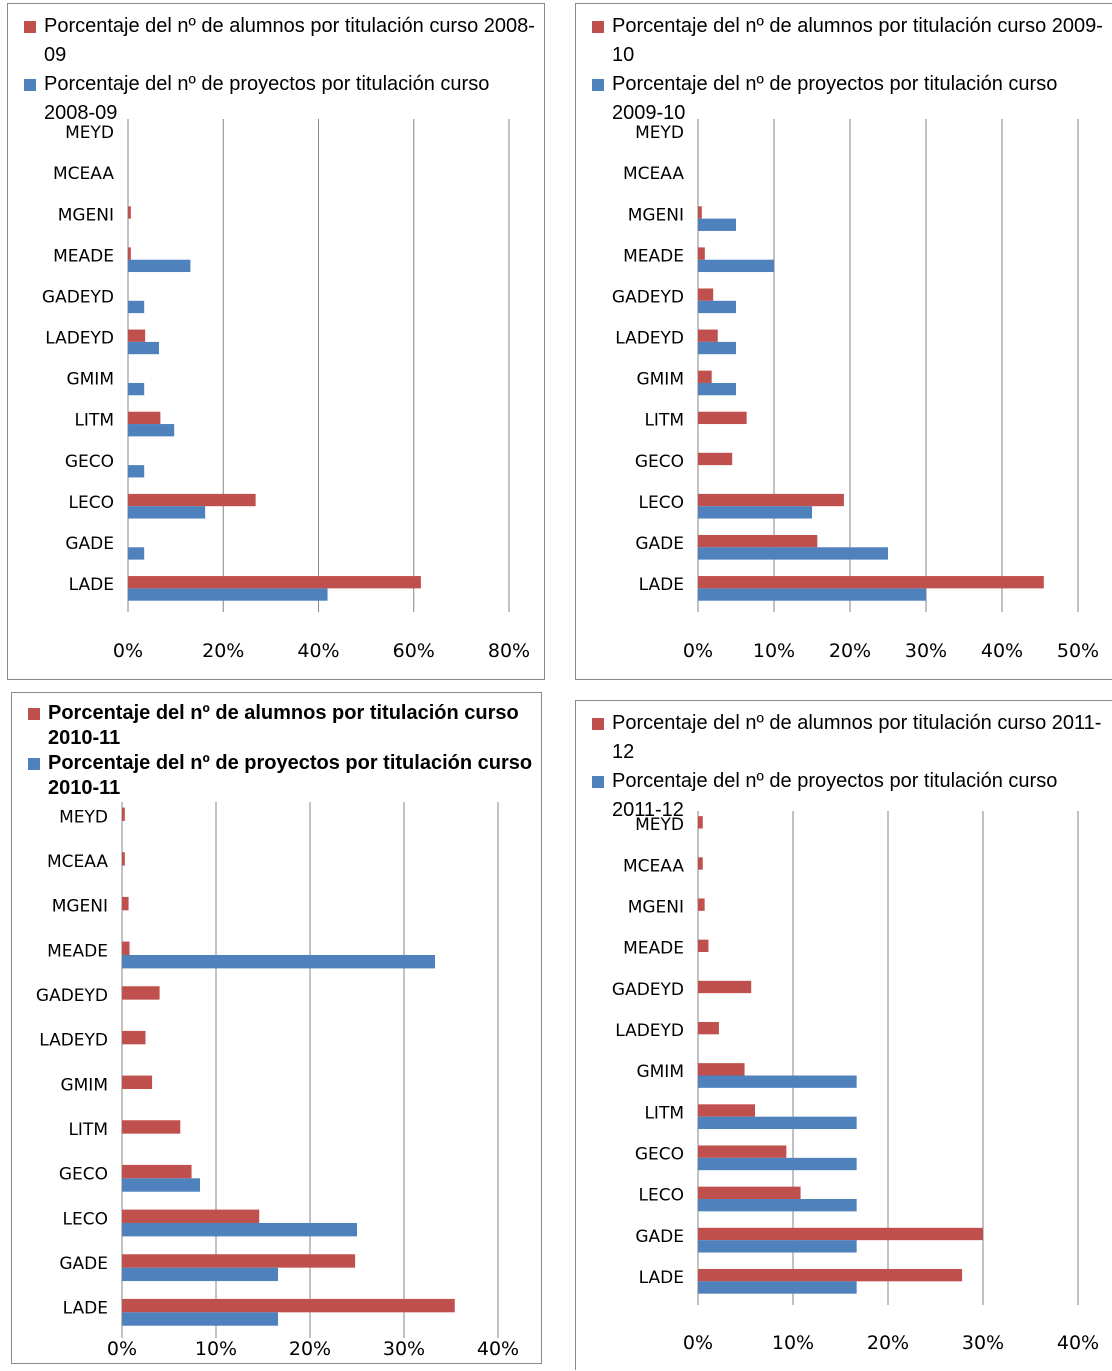  What do you see at coordinates (660, 380) in the screenshot?
I see `category-label: GMIM` at bounding box center [660, 380].